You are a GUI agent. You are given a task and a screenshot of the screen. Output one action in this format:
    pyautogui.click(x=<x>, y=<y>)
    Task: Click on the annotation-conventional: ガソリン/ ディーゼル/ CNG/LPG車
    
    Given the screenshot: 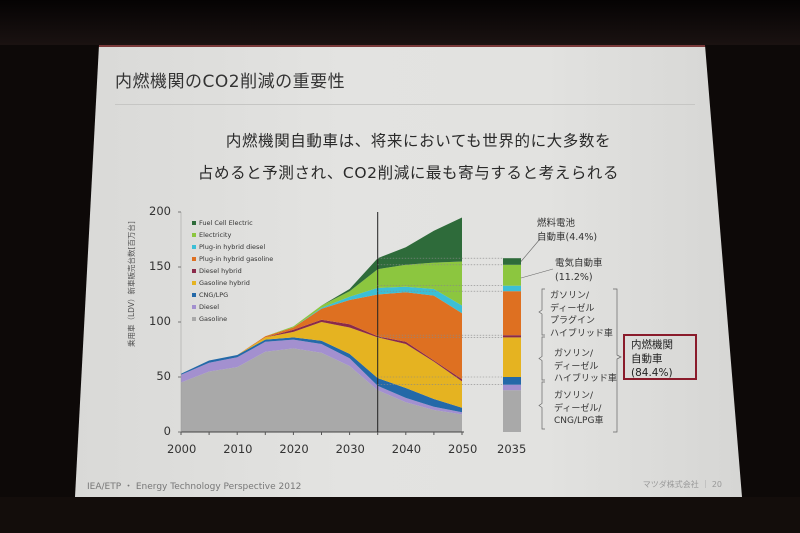 What is the action you would take?
    pyautogui.click(x=578, y=409)
    